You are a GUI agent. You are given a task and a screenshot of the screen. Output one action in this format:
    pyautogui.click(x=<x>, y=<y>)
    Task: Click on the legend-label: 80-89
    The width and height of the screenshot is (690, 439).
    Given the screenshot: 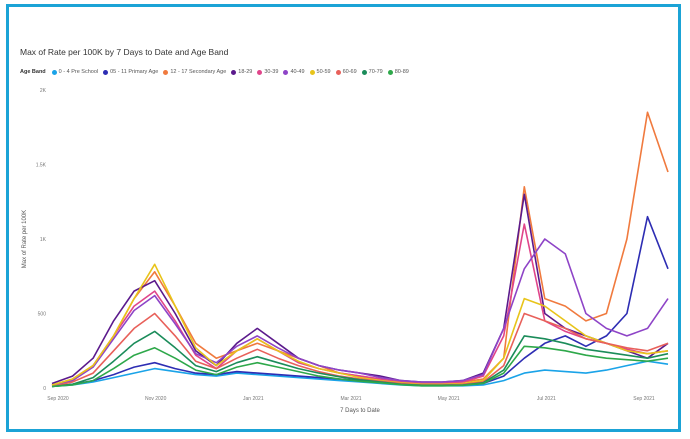 What is the action you would take?
    pyautogui.click(x=401, y=72)
    